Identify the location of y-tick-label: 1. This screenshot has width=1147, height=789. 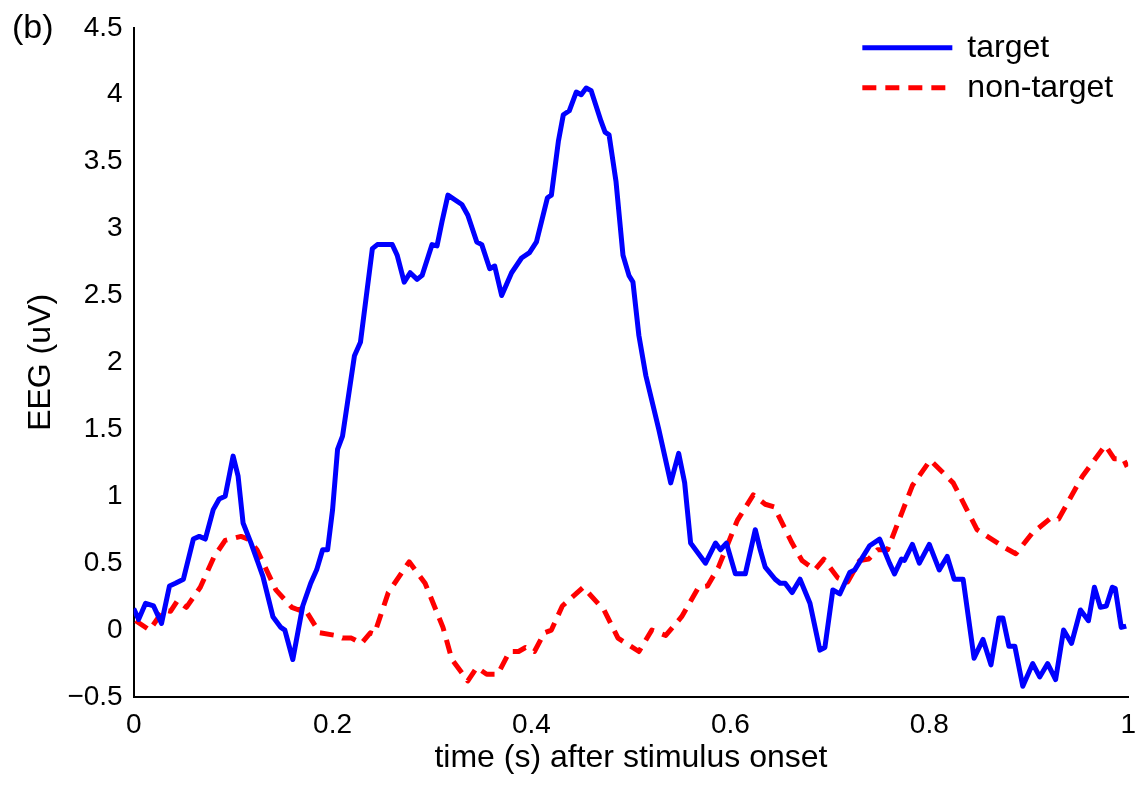
(115, 494).